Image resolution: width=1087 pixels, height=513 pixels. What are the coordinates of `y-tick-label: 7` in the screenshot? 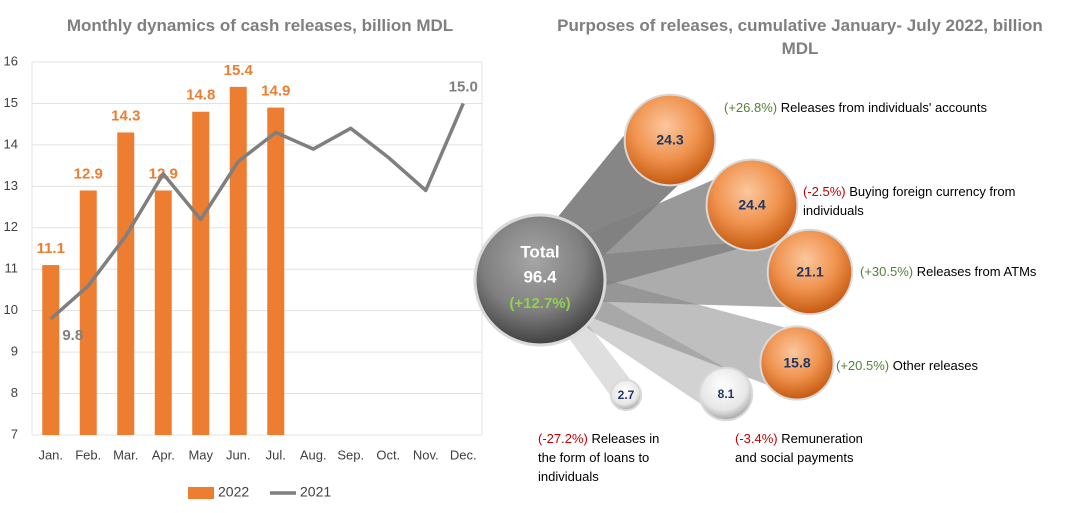 It's located at (14, 433).